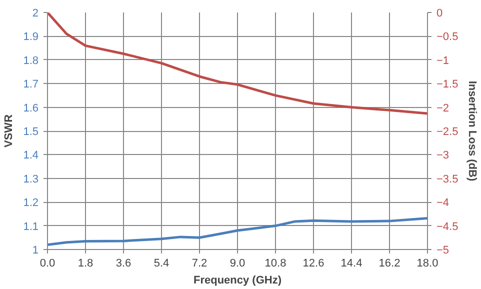  Describe the element at coordinates (31, 108) in the screenshot. I see `y-tick-label: 1.6` at that location.